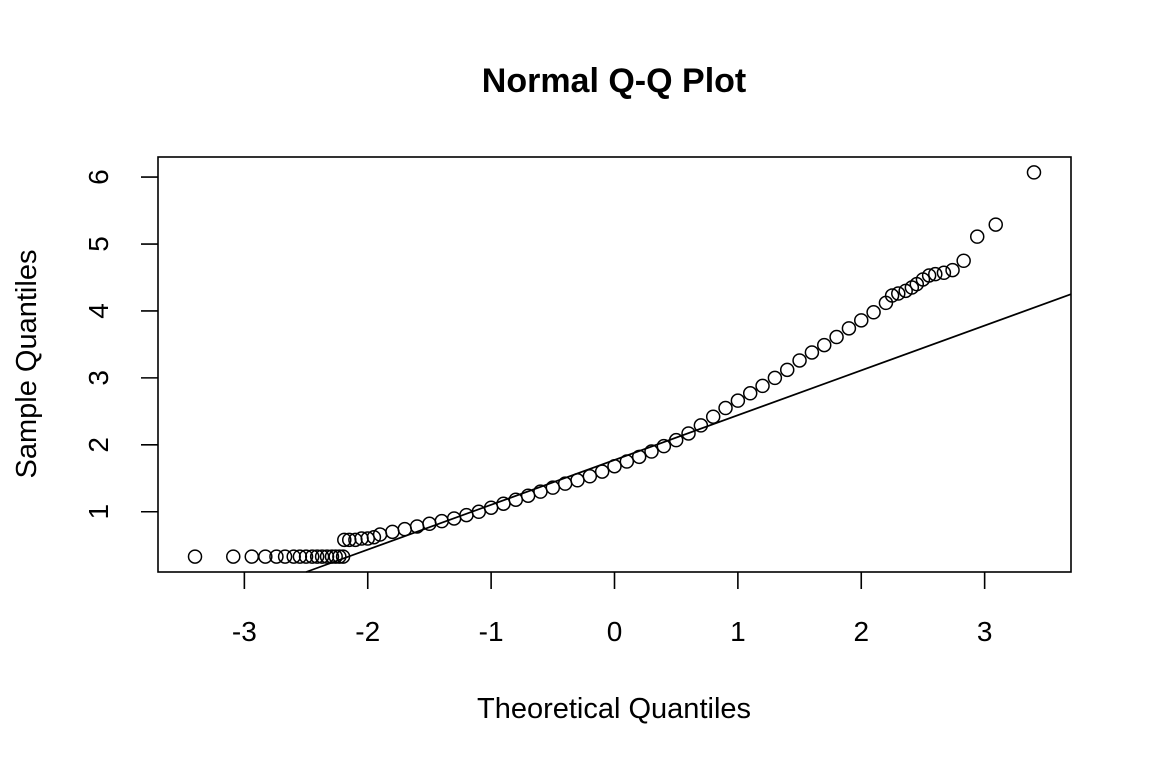 The width and height of the screenshot is (1152, 768). Describe the element at coordinates (985, 631) in the screenshot. I see `x-tick-label: 3` at that location.